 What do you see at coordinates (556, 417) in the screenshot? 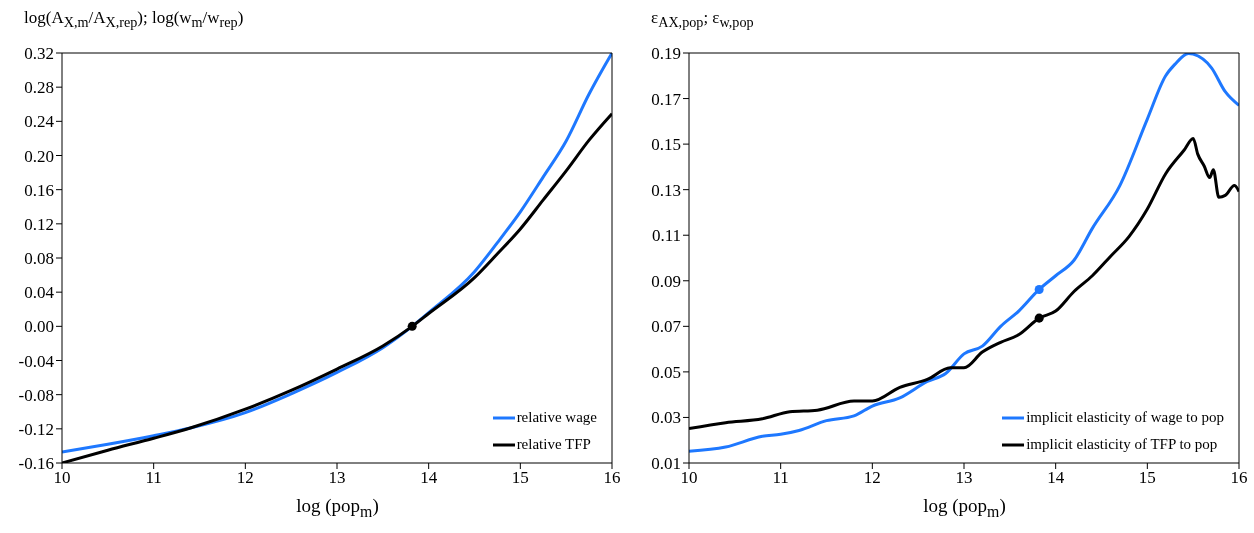
I see `legend-label: relative wage` at bounding box center [556, 417].